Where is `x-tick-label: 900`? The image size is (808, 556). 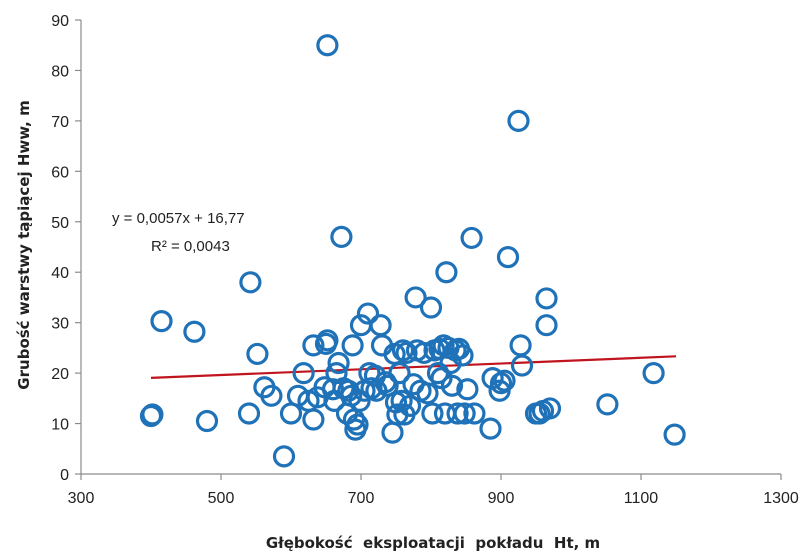 x-tick-label: 900 is located at coordinates (501, 498).